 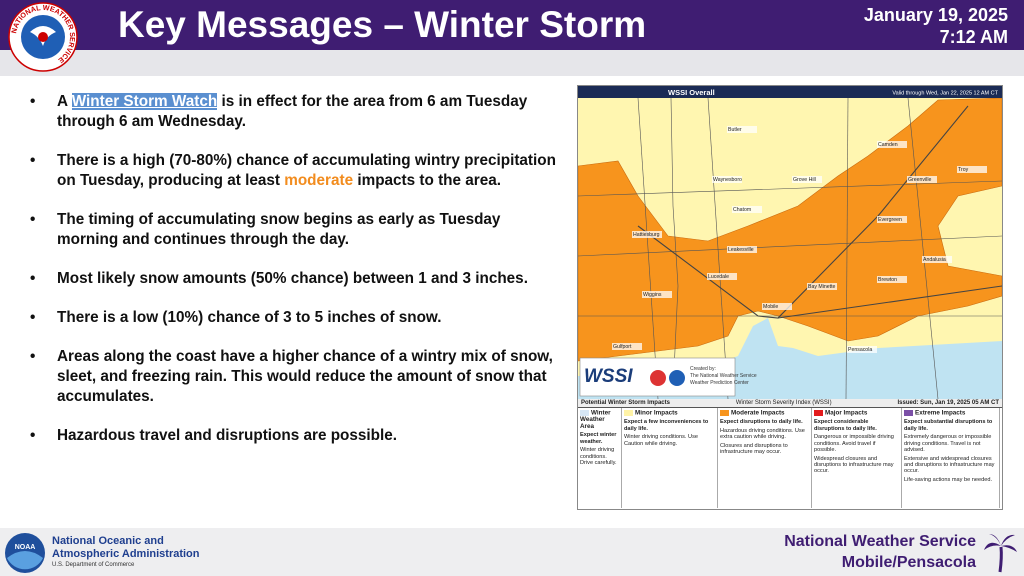 What do you see at coordinates (319, 180) in the screenshot?
I see `bullet-text: moderate` at bounding box center [319, 180].